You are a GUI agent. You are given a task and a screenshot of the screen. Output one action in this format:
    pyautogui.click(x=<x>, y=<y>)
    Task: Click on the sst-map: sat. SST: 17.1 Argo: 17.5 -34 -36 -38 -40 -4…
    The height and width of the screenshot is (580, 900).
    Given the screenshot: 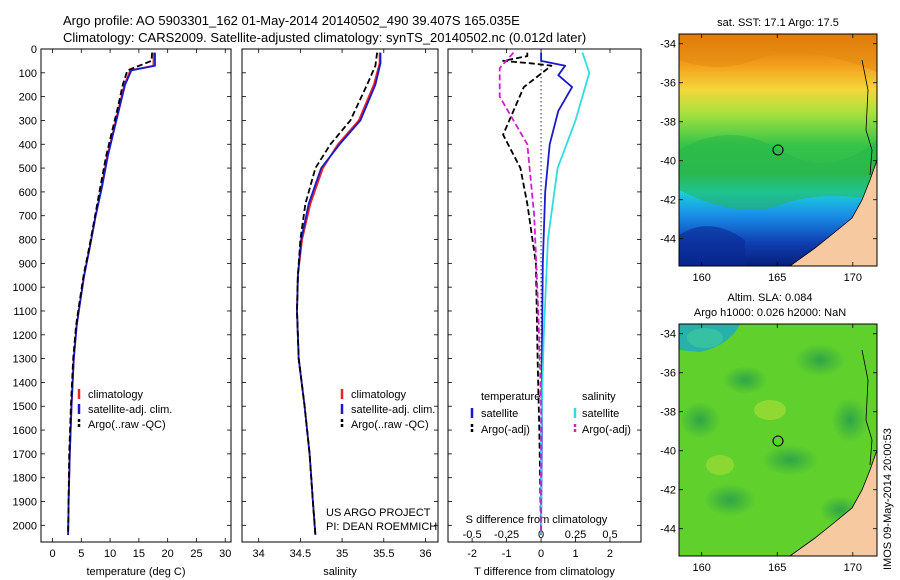 What is the action you would take?
    pyautogui.click(x=769, y=150)
    